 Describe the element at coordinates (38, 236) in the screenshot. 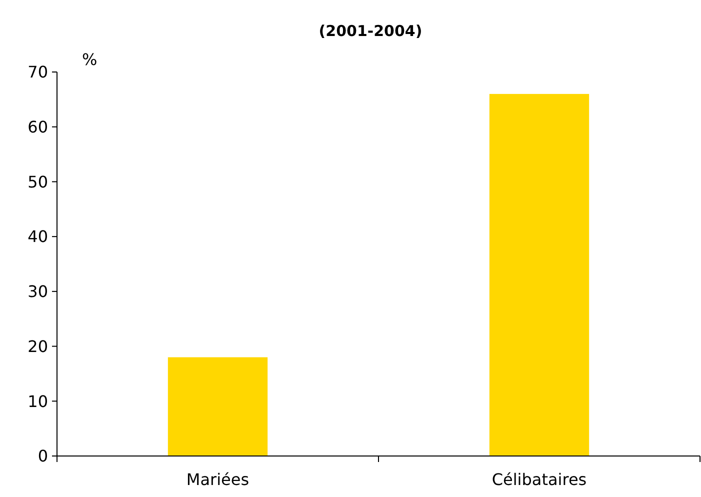

I see `y-tick-label: 40` at that location.